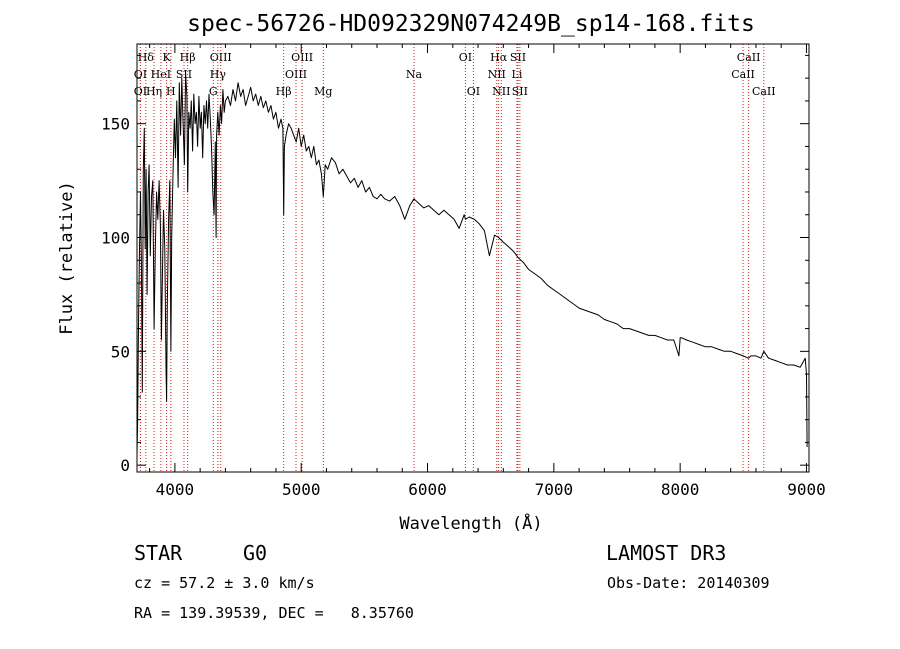 Image resolution: width=900 pixels, height=649 pixels. I want to click on x-tick-label: 4000, so click(175, 489).